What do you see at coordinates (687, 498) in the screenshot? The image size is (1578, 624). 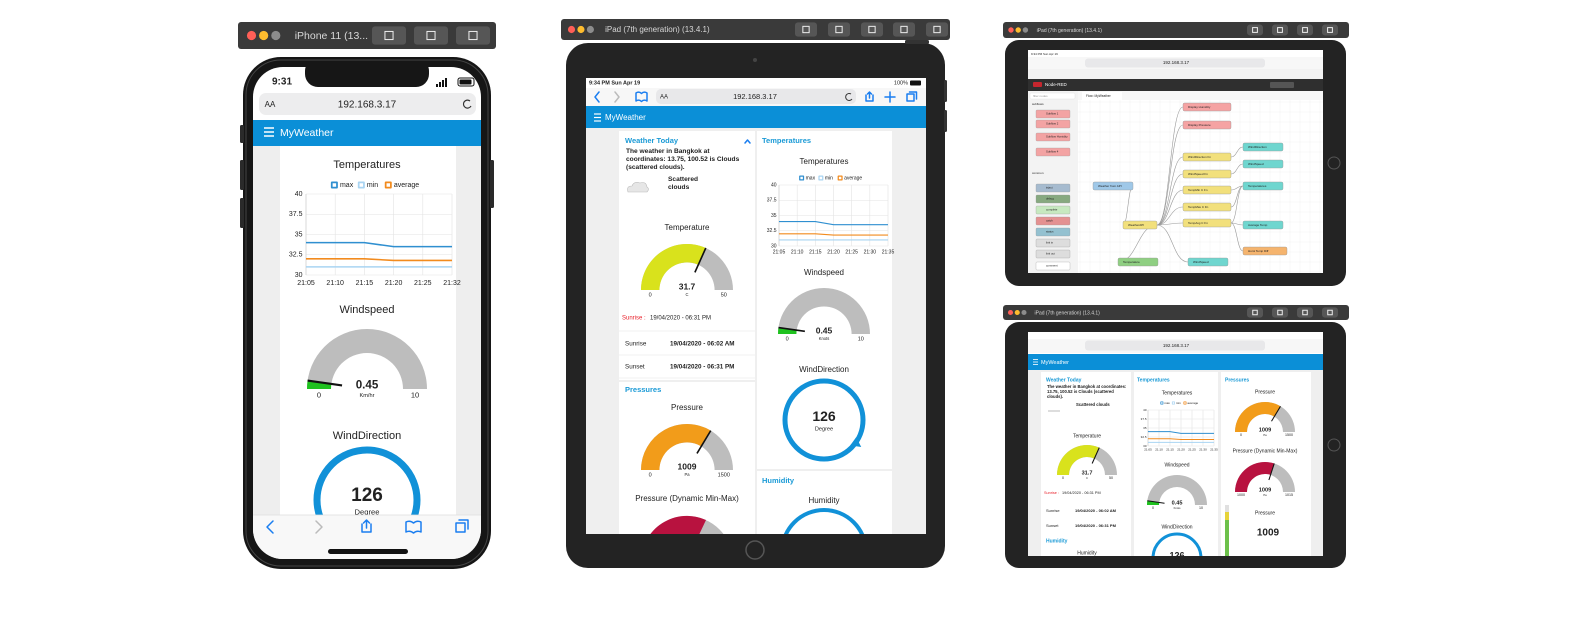 I see `gauge-title: Pressure (Dynamic Min-Max)` at bounding box center [687, 498].